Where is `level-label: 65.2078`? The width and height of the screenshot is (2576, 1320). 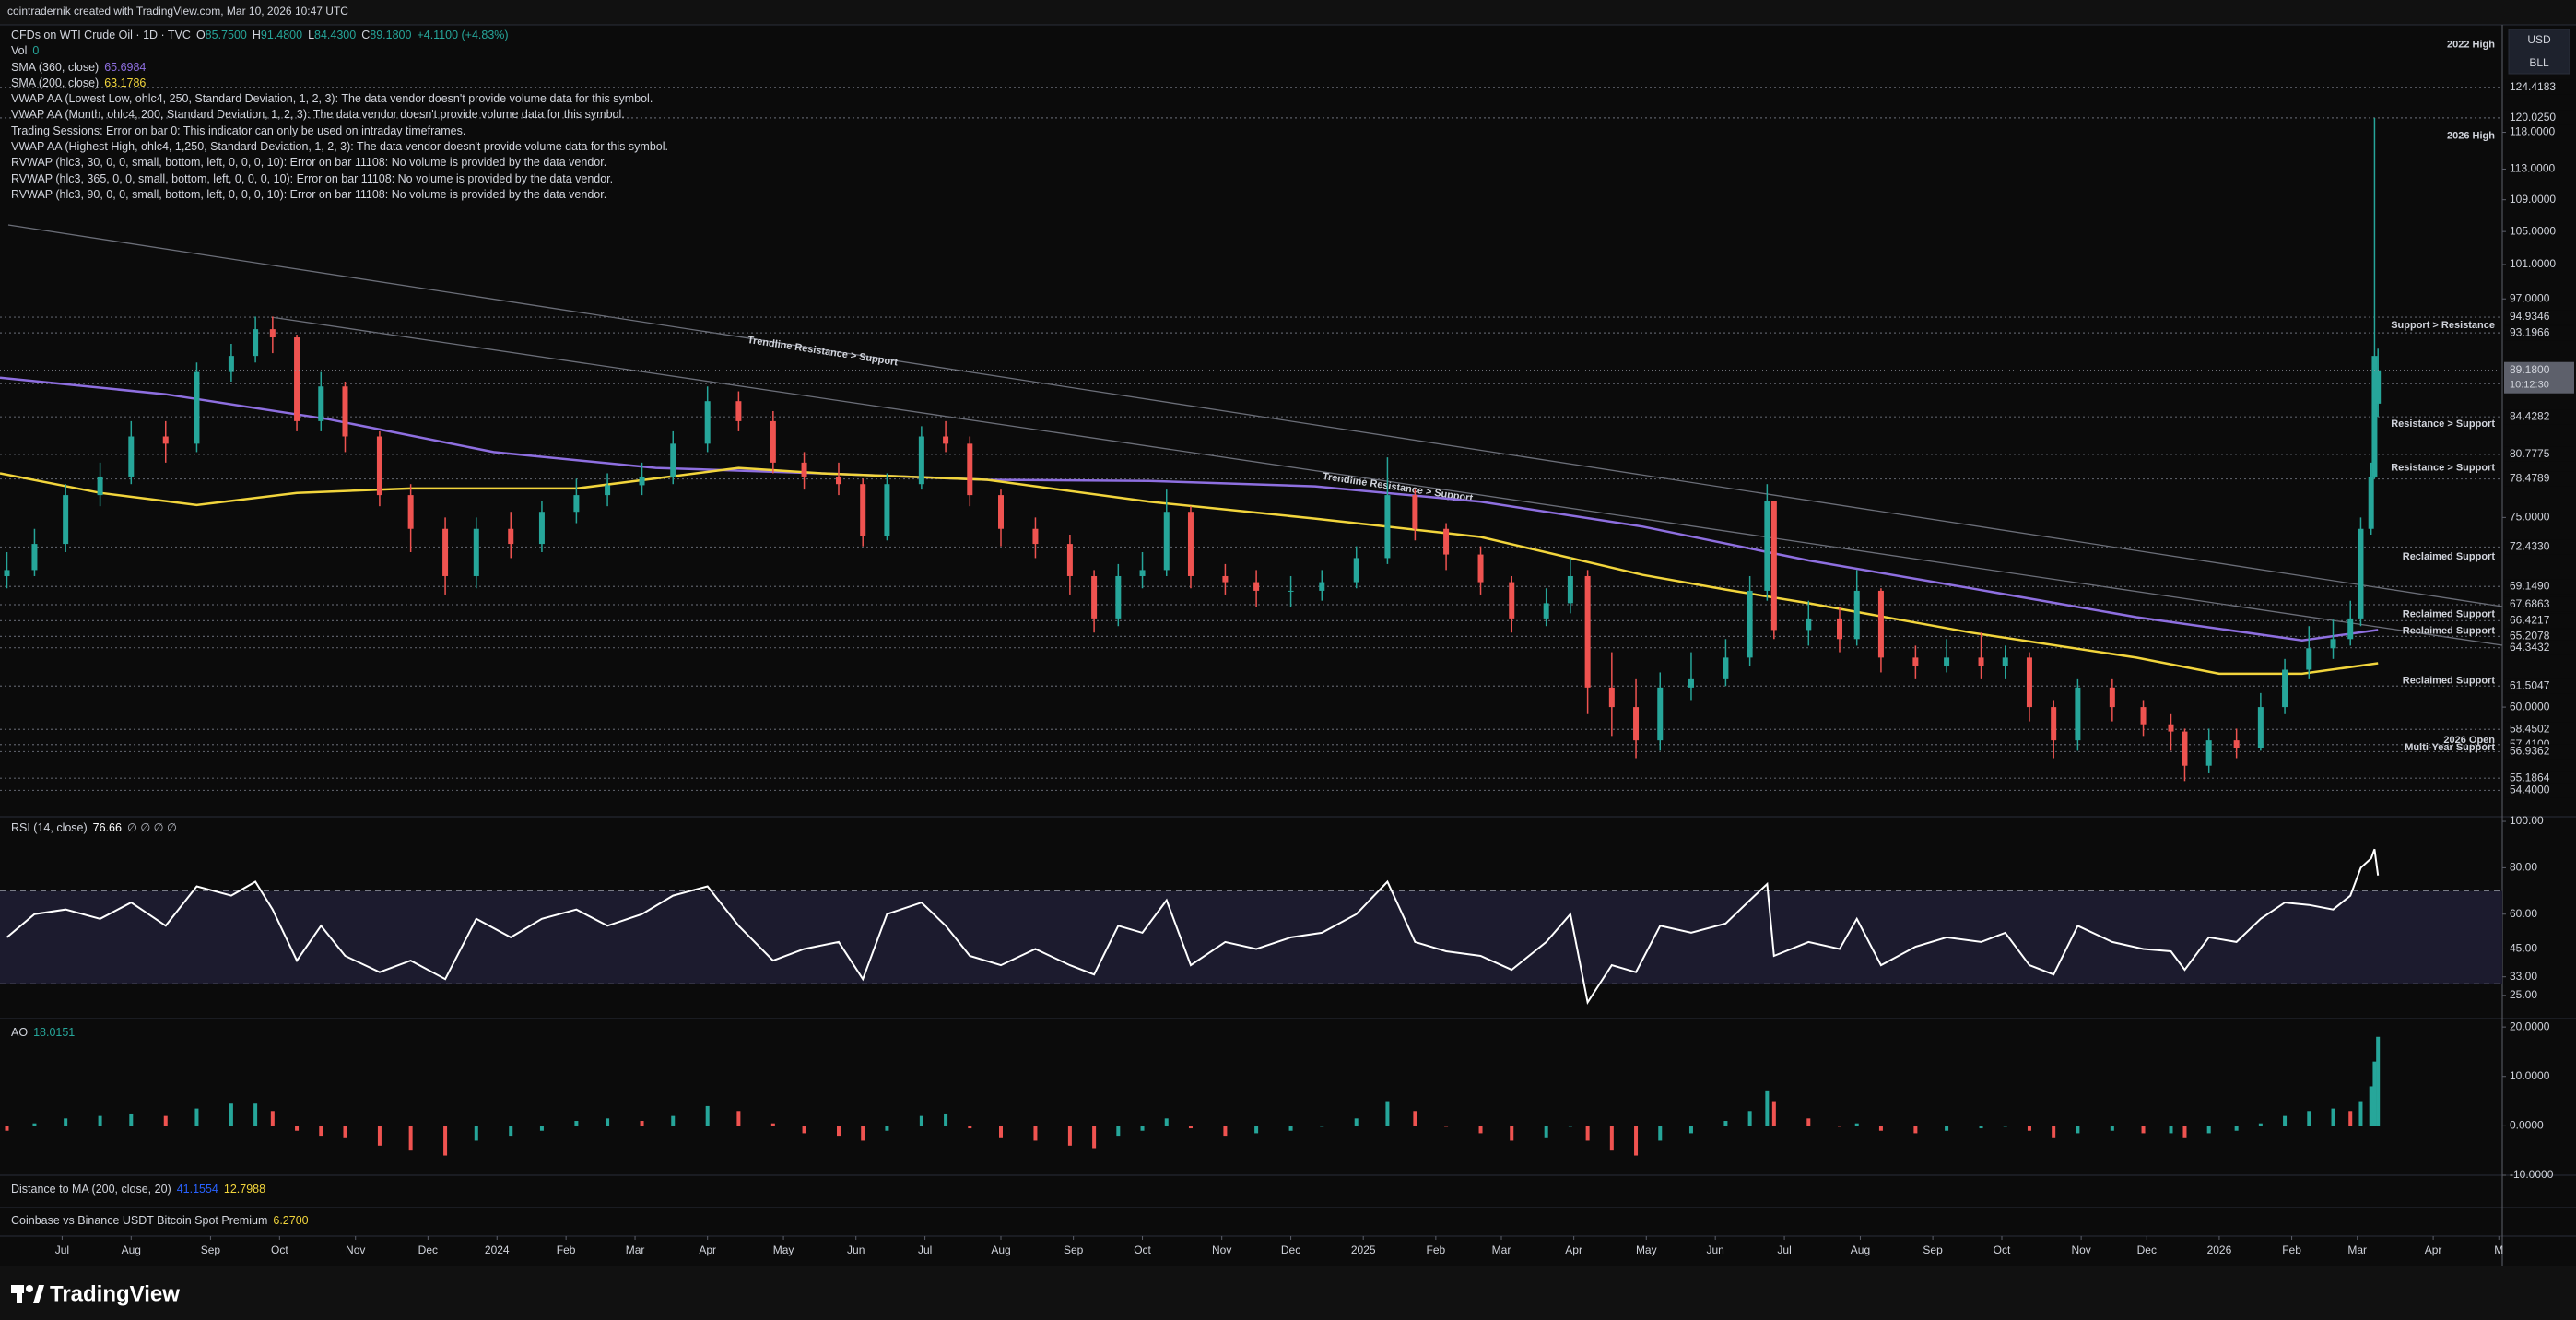 level-label: 65.2078 is located at coordinates (2530, 636).